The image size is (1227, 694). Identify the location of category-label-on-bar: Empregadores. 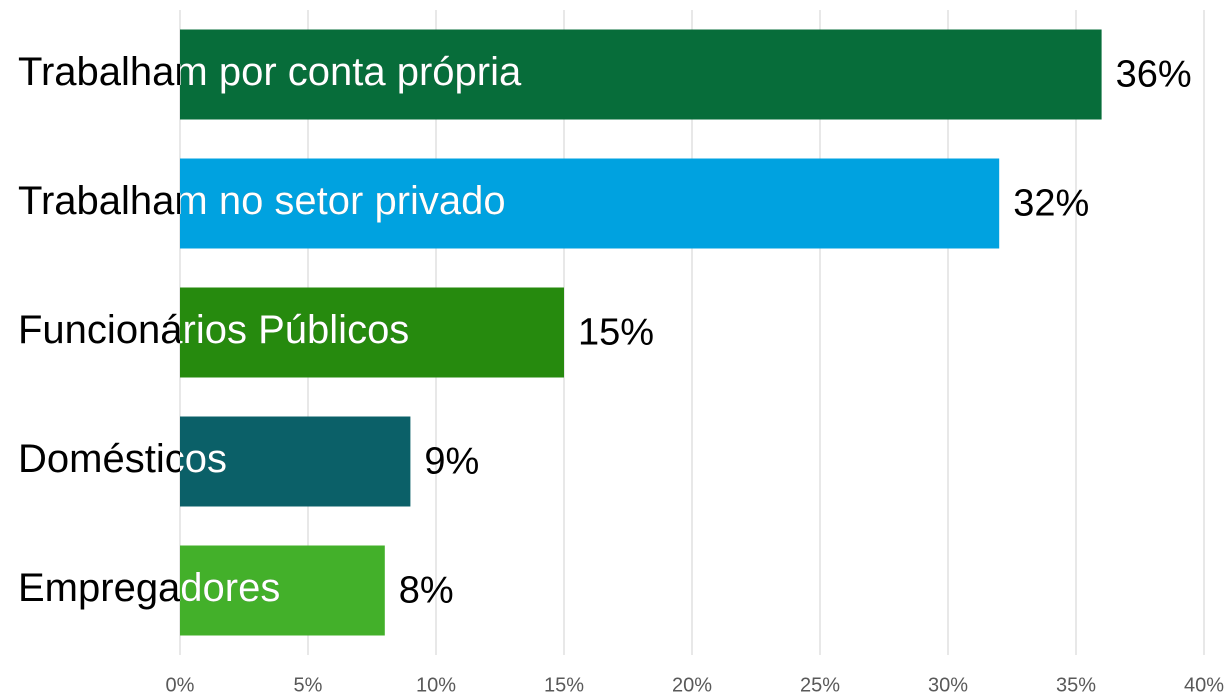
(149, 588).